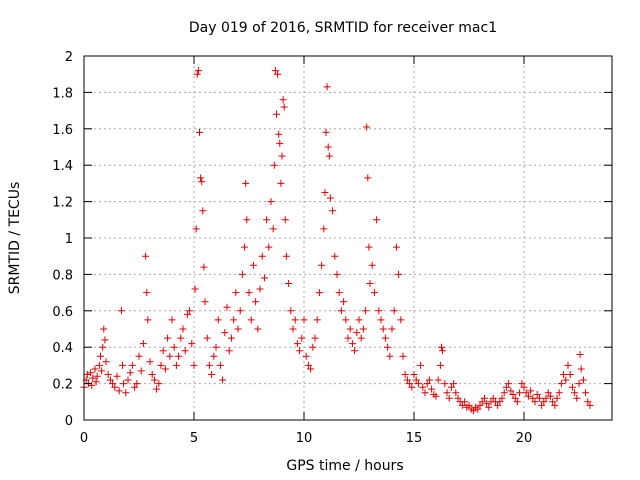  Describe the element at coordinates (524, 438) in the screenshot. I see `x-tick-label: 20` at that location.